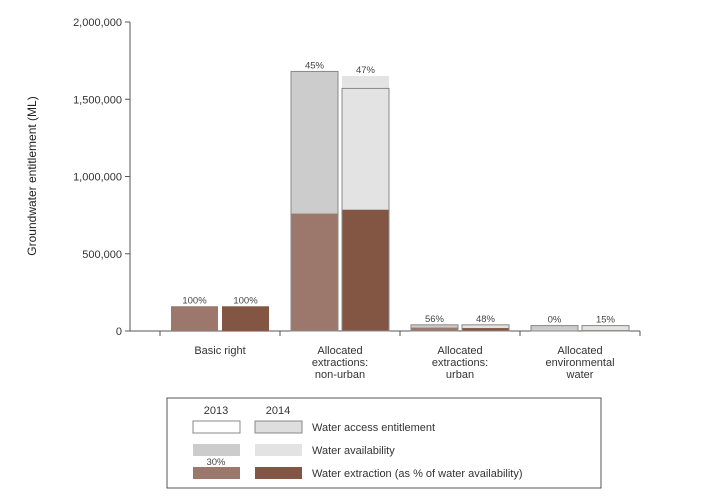  What do you see at coordinates (486, 319) in the screenshot?
I see `percent-label-2014: 48%` at bounding box center [486, 319].